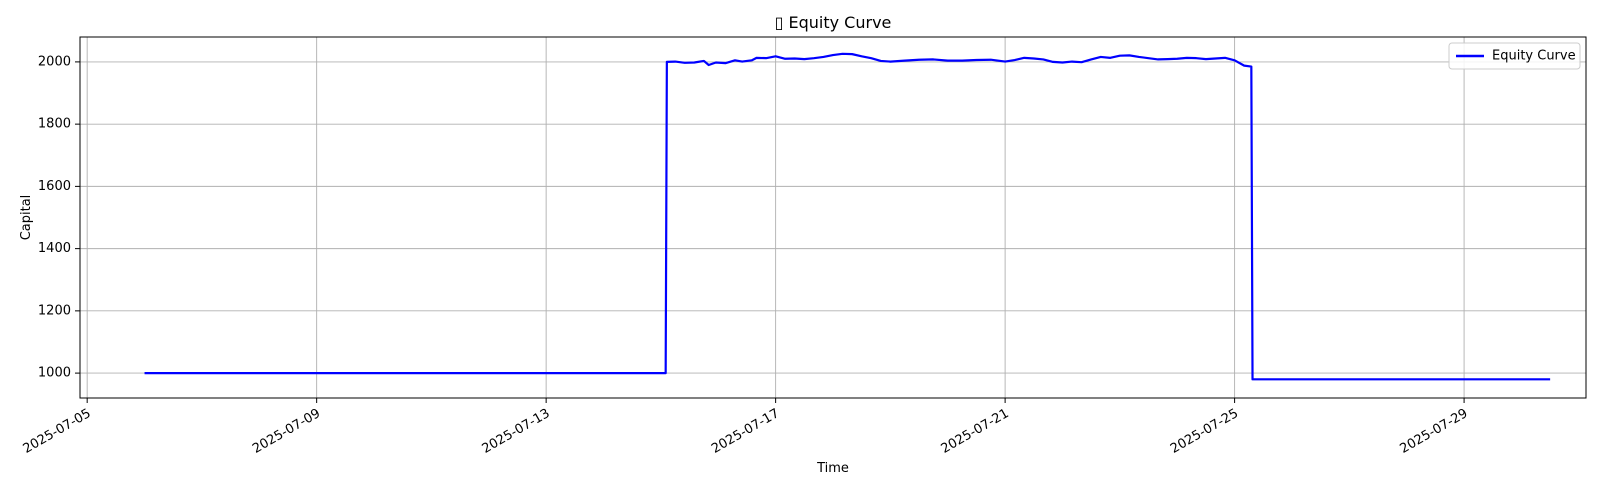 The width and height of the screenshot is (1600, 500). I want to click on y-axis-title: Capital, so click(26, 218).